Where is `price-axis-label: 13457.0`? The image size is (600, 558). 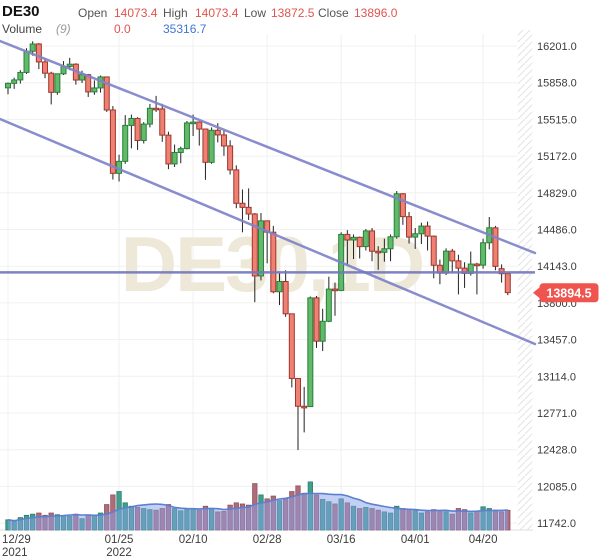
price-axis-label: 13457.0 is located at coordinates (557, 341).